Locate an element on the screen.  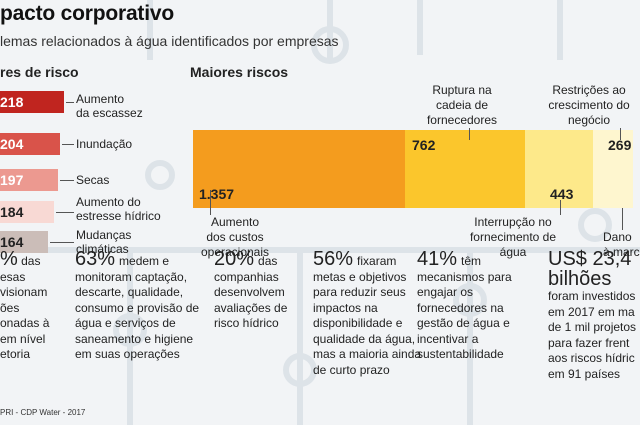
stat-text-line: qualidade da água, is located at coordinates (364, 338).